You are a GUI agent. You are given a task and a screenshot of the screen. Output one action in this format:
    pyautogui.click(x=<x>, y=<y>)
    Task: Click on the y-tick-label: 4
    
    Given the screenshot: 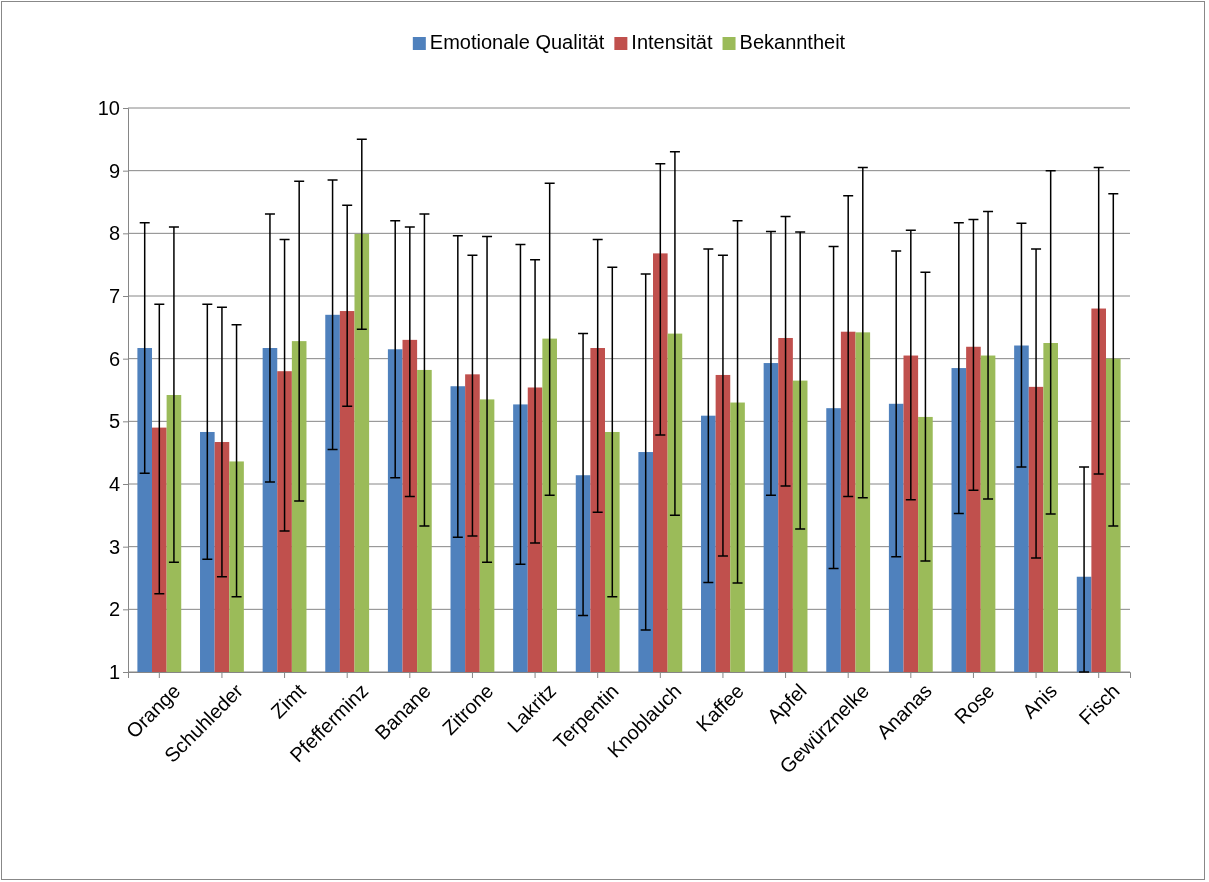 What is the action you would take?
    pyautogui.click(x=114, y=483)
    